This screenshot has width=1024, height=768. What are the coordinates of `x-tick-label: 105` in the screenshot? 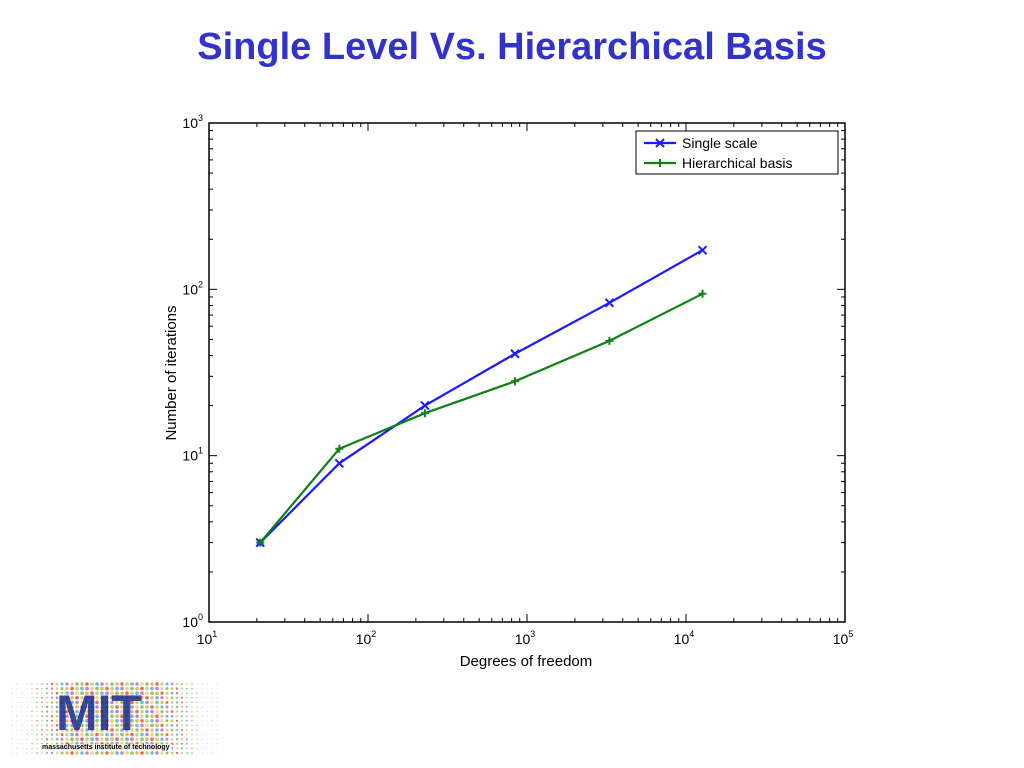 It's located at (843, 638).